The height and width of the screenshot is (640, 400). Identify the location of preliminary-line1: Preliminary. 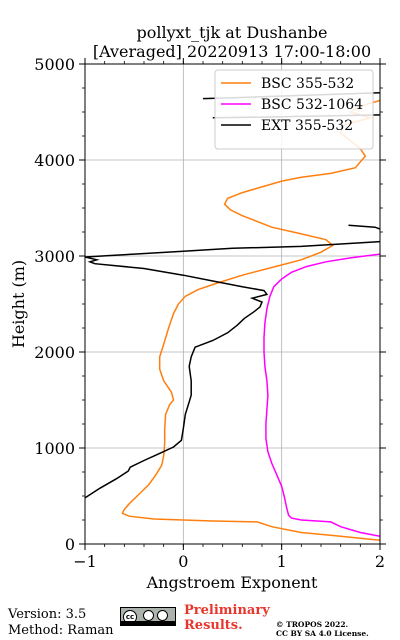
(227, 610).